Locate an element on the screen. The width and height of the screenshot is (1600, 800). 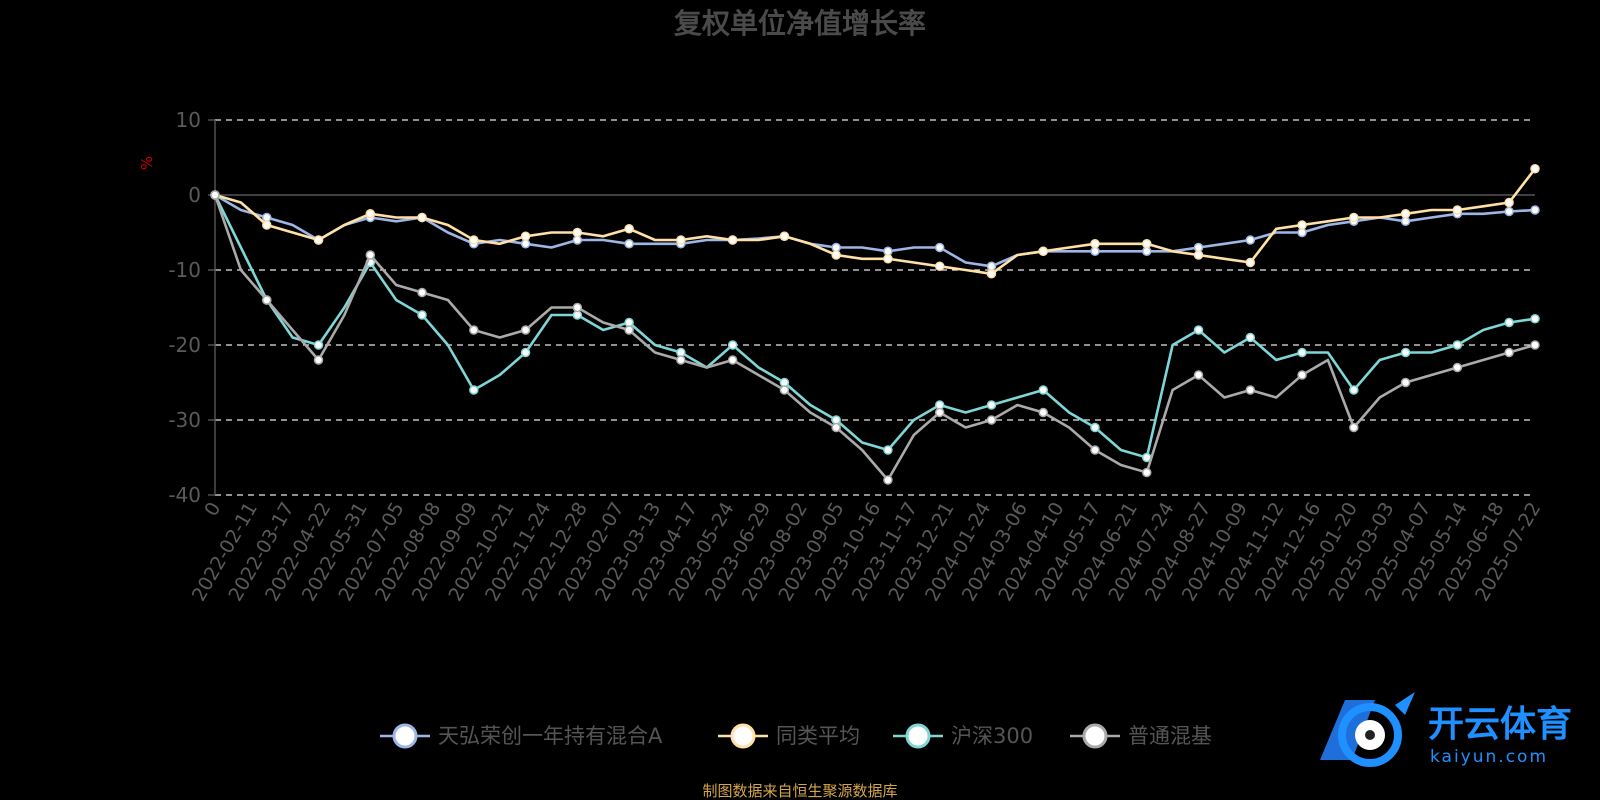
watermark-url: kaiyun.com is located at coordinates (1489, 757).